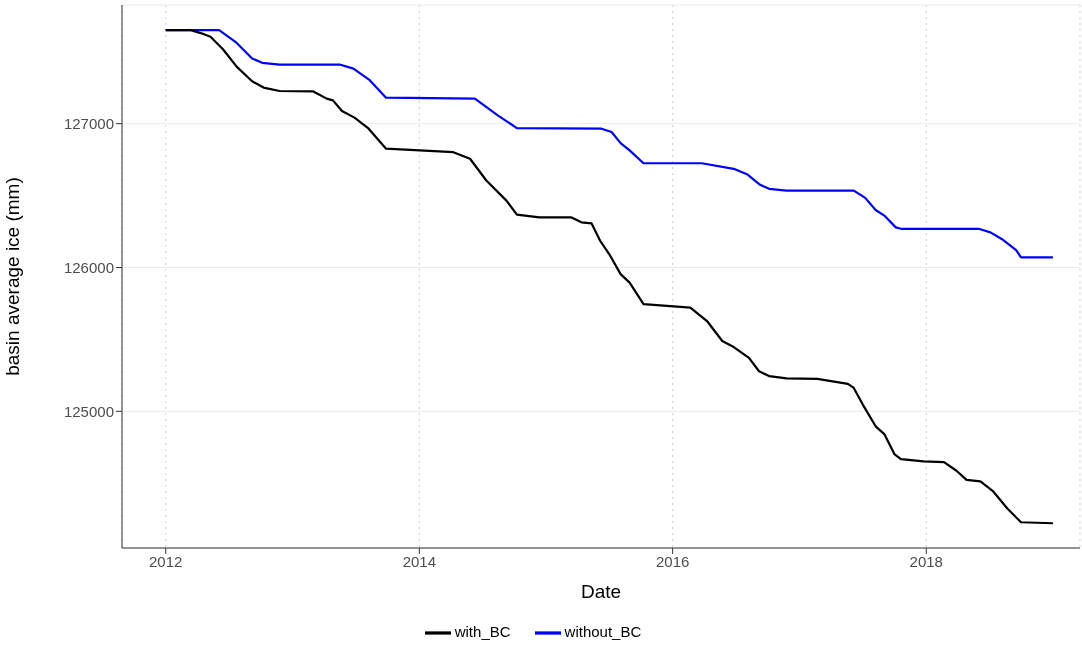  Describe the element at coordinates (603, 631) in the screenshot. I see `legend-label: without_BC` at that location.